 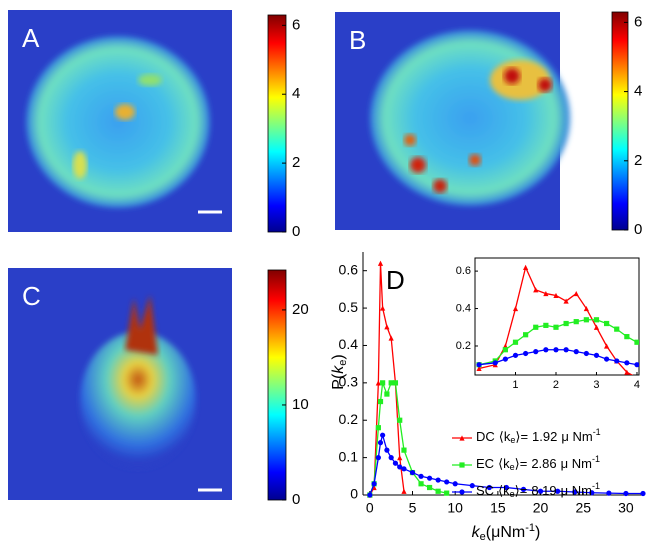 I want to click on inset-frame, so click(x=557, y=316).